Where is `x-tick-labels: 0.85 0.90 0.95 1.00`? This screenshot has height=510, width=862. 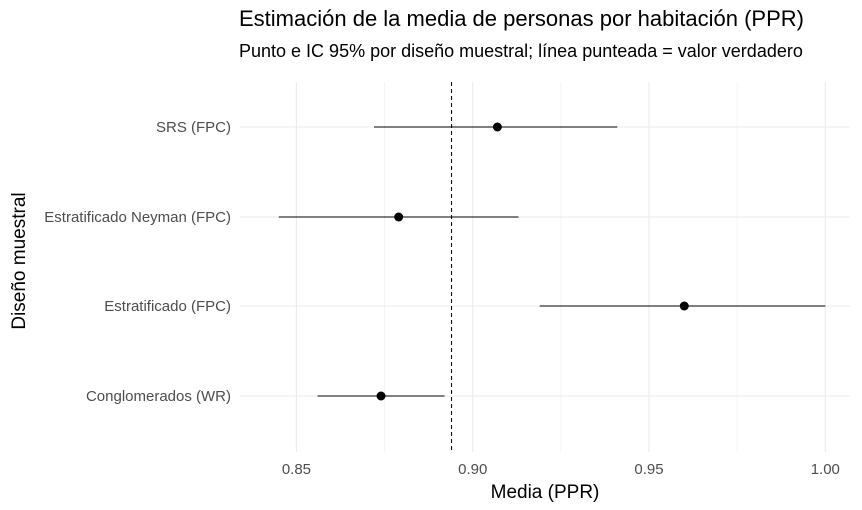 x-tick-labels: 0.85 0.90 0.95 1.00 is located at coordinates (561, 469).